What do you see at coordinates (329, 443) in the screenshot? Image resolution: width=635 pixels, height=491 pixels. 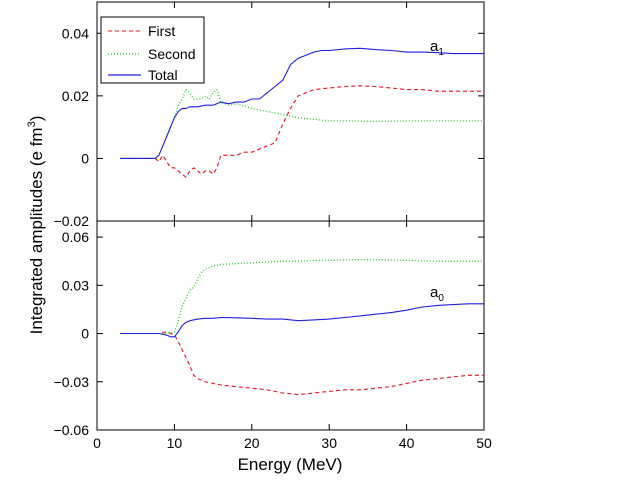 I see `x-tick-label: 30` at bounding box center [329, 443].